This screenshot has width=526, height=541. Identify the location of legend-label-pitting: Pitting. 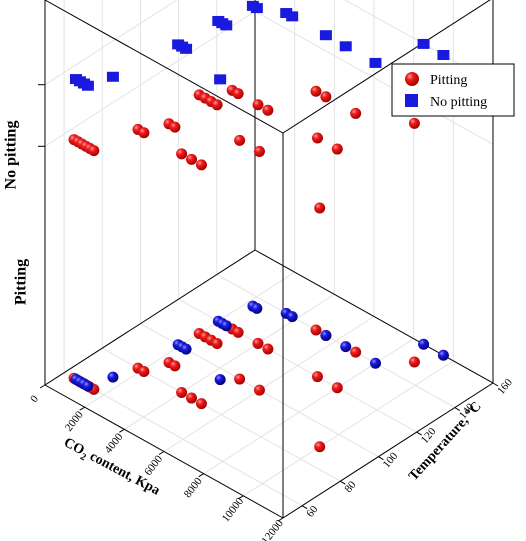
(448, 80).